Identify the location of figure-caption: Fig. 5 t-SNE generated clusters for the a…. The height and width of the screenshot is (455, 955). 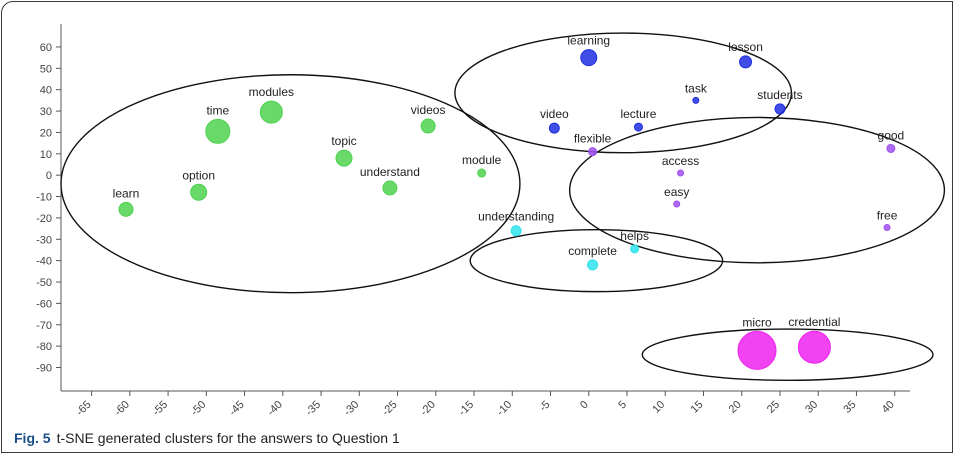
(207, 438).